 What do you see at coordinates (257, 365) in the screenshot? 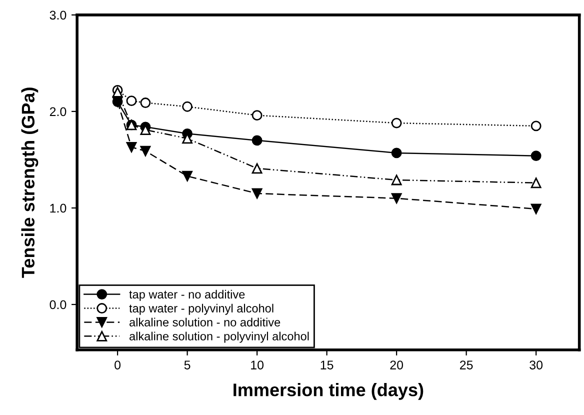
I see `x-tick-label: 10` at bounding box center [257, 365].